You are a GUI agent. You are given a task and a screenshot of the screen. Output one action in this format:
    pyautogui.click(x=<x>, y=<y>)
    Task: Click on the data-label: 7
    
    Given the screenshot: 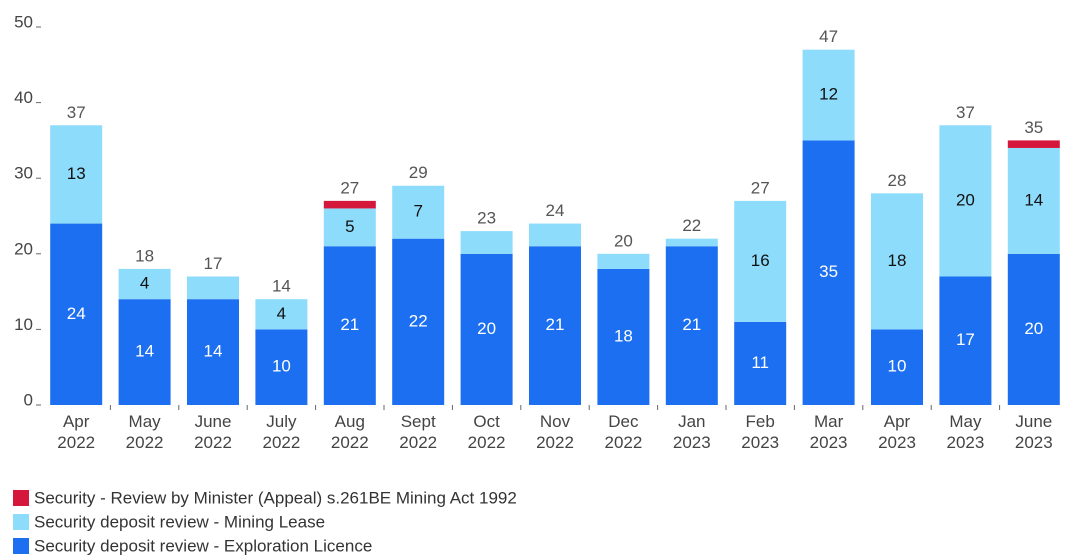 What is the action you would take?
    pyautogui.click(x=417, y=211)
    